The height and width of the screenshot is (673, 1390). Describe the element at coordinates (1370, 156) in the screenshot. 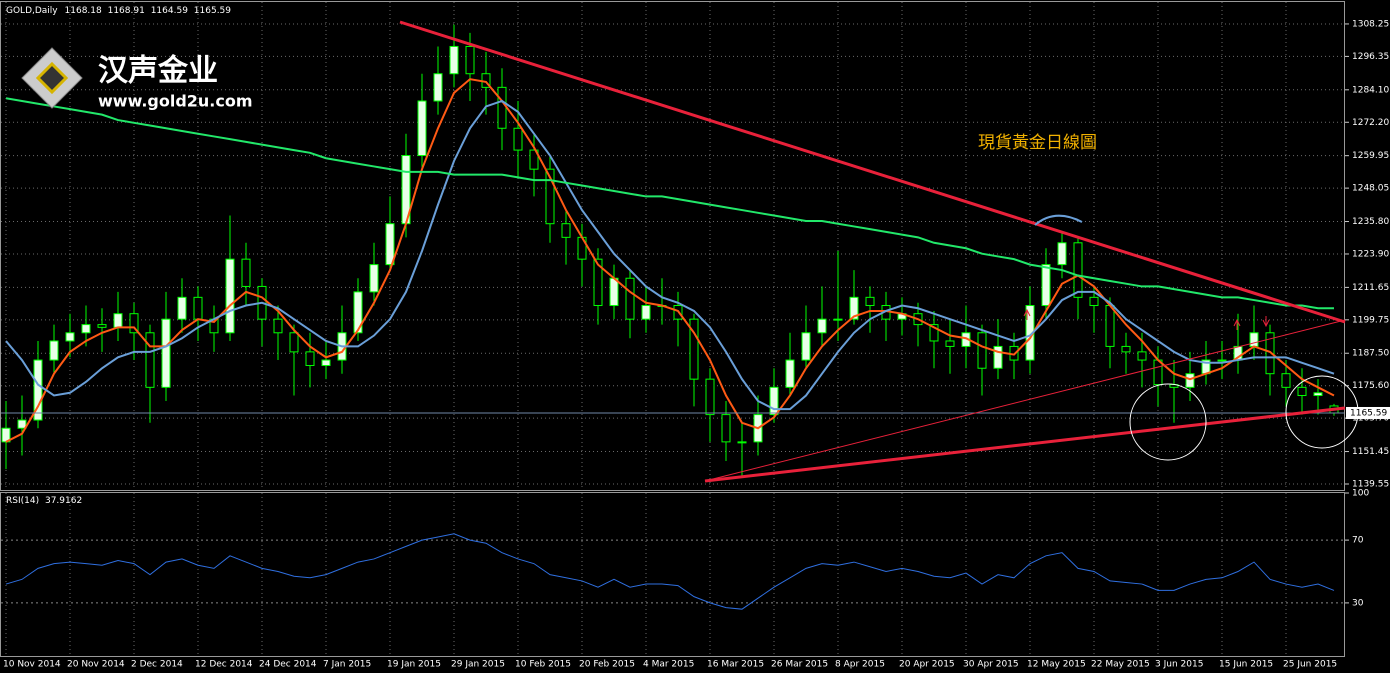

I see `y-tick-label: 1259.95` at that location.